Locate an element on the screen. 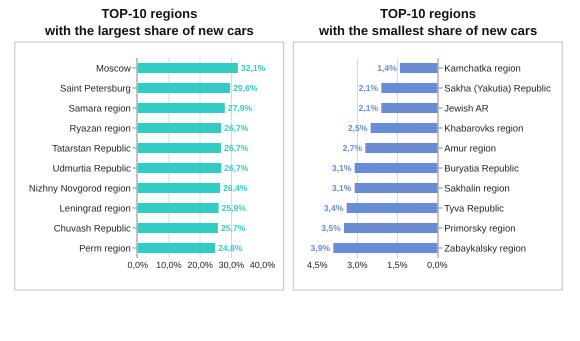  chart-title: TOP-10 regions with the smallest share of new cars is located at coordinates (428, 22).